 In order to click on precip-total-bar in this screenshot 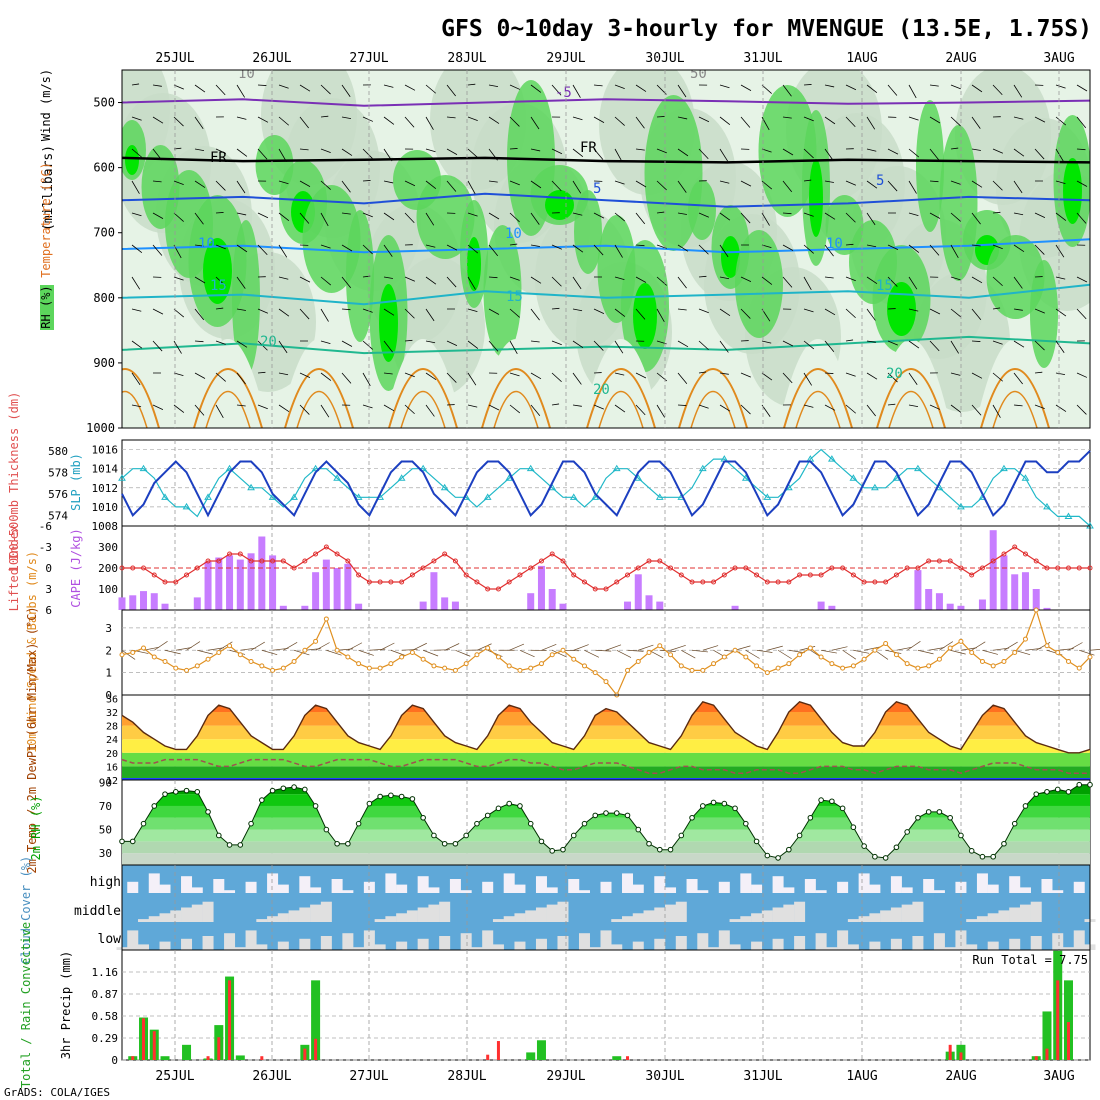, I will do `click(316, 1020)`.